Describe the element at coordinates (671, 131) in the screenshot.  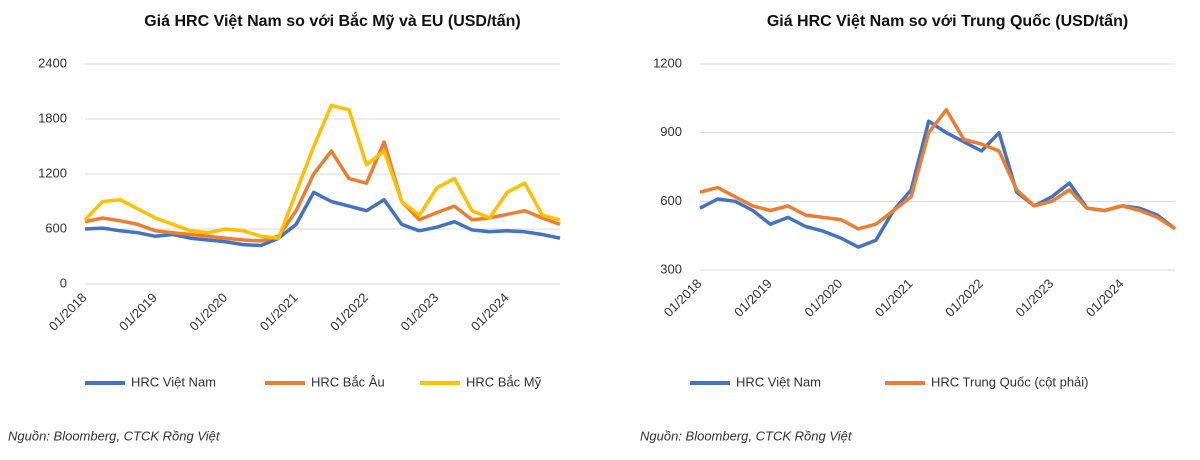
I see `y-tick-label: 900` at that location.